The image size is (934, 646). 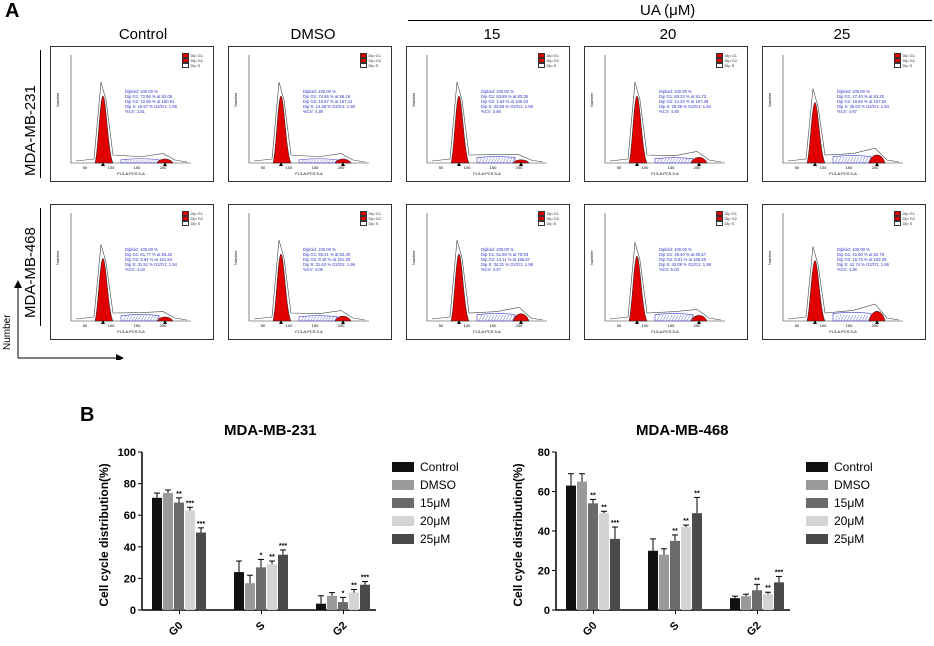 I want to click on histogram-s-region, so click(x=674, y=317).